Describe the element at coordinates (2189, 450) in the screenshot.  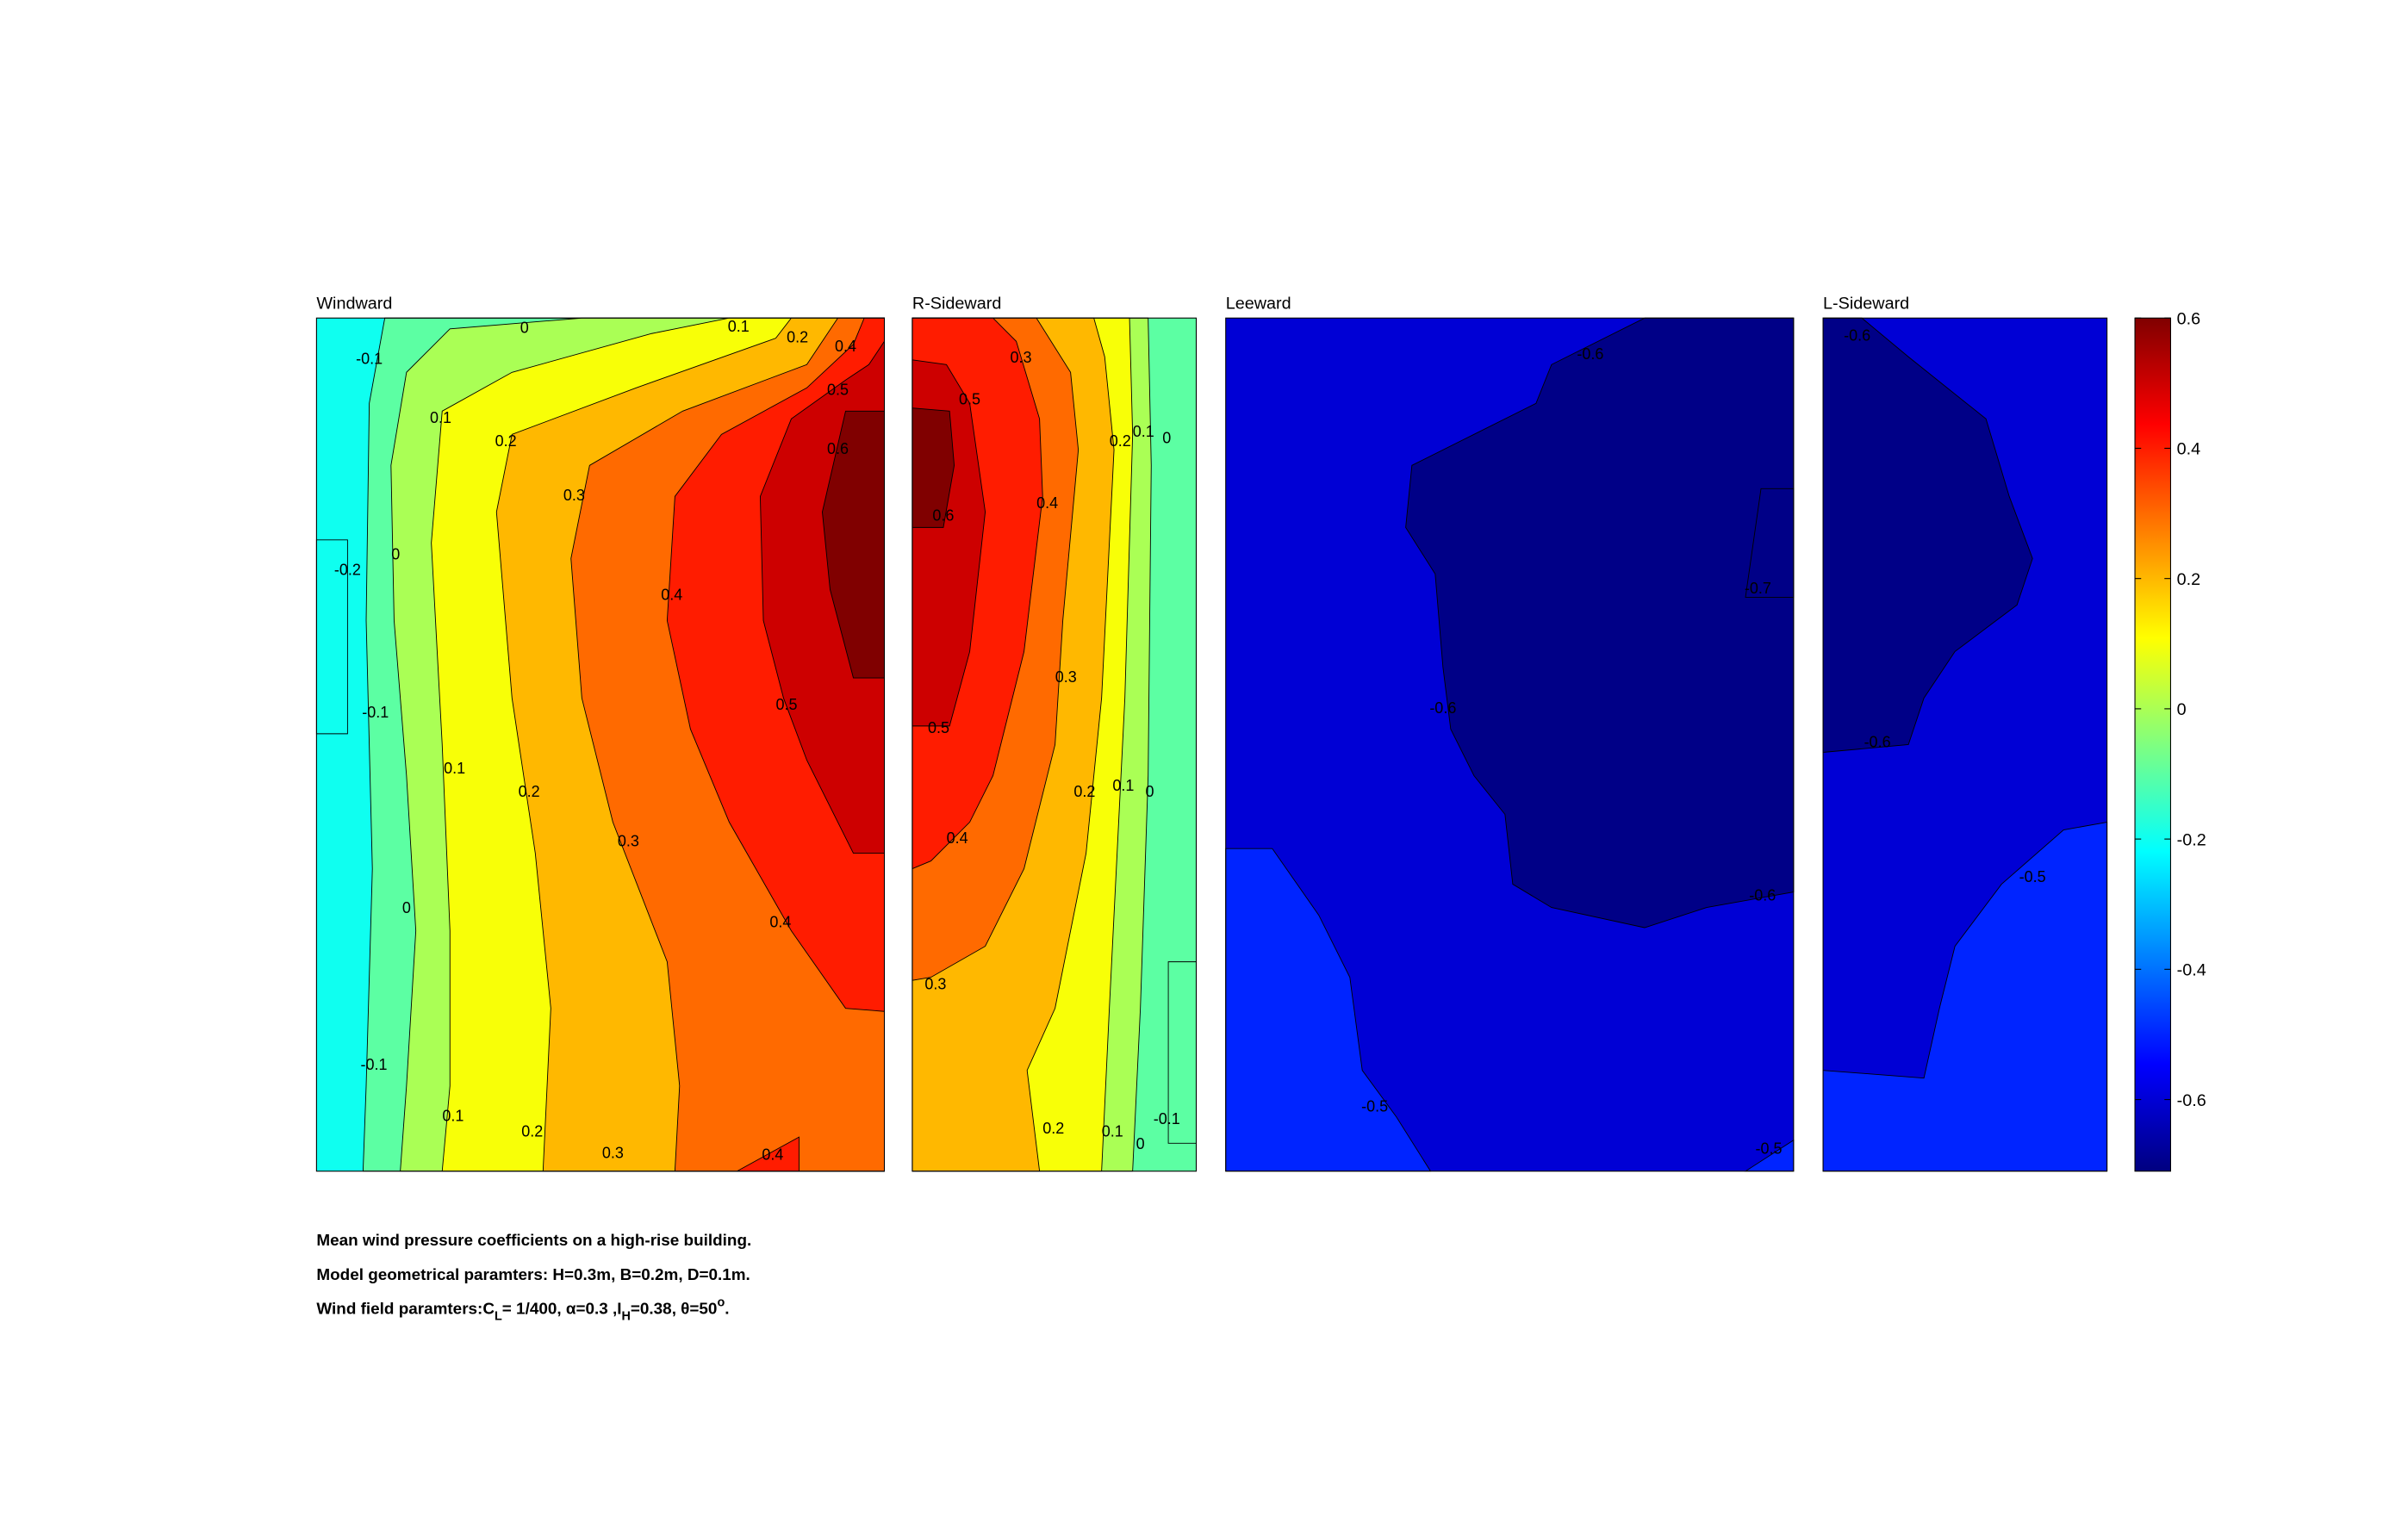
I see `colorbar-tick-label: 0.4` at that location.